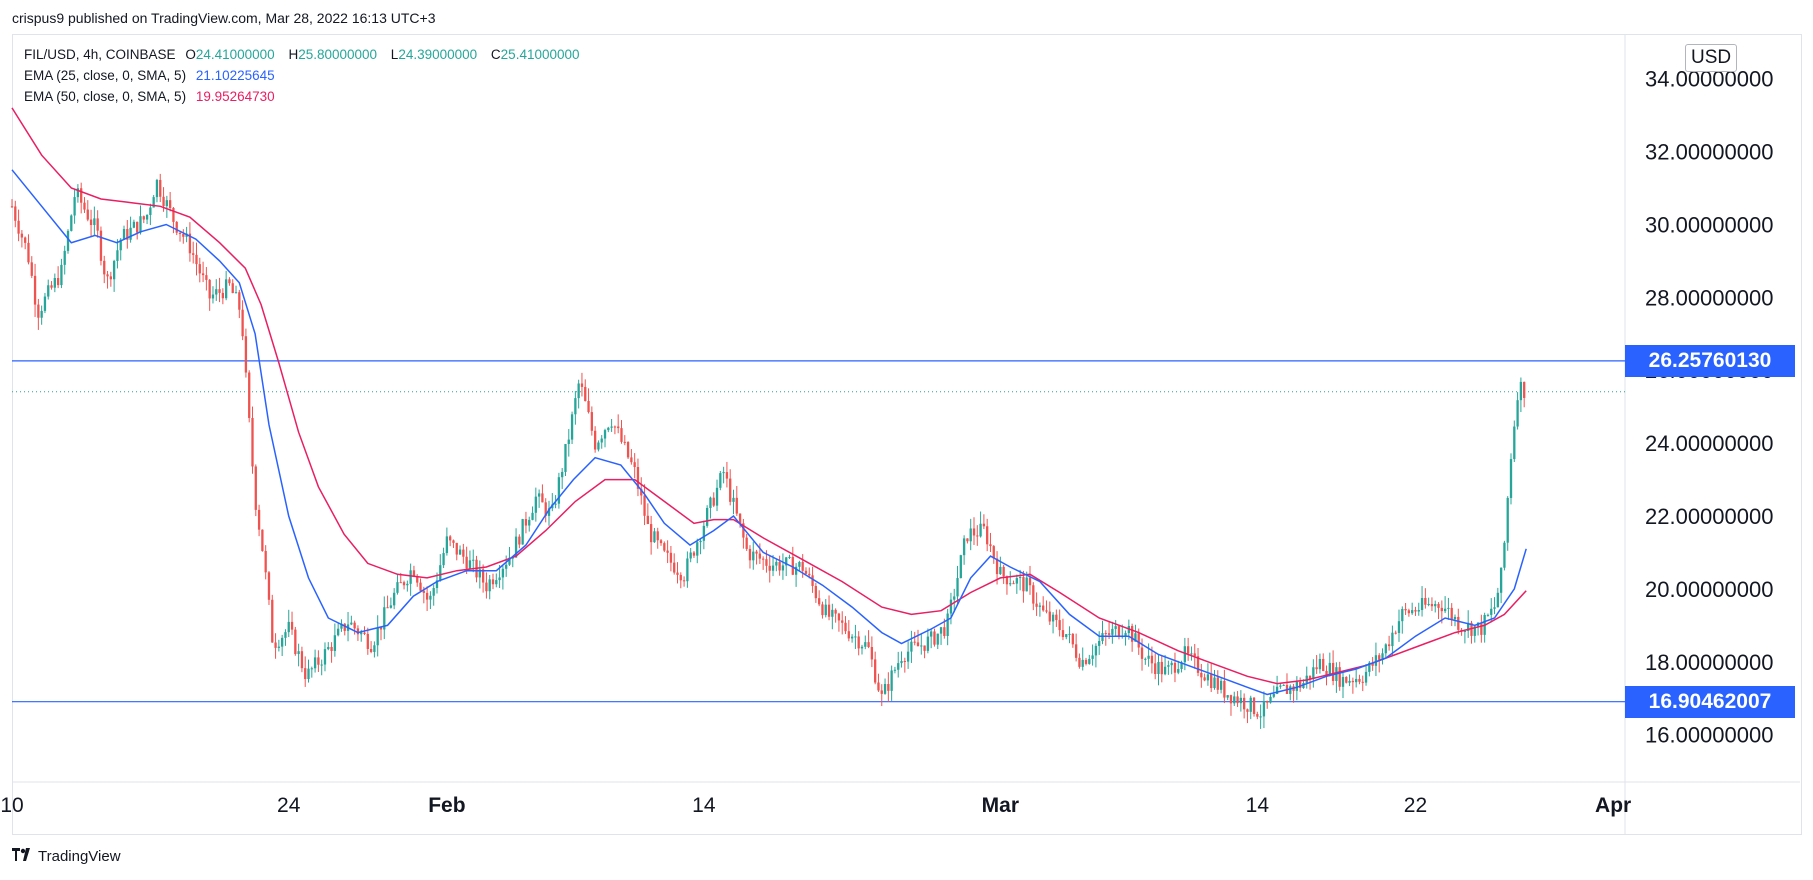 The height and width of the screenshot is (880, 1813). I want to click on y-tick-label: 28.00000000, so click(1709, 297).